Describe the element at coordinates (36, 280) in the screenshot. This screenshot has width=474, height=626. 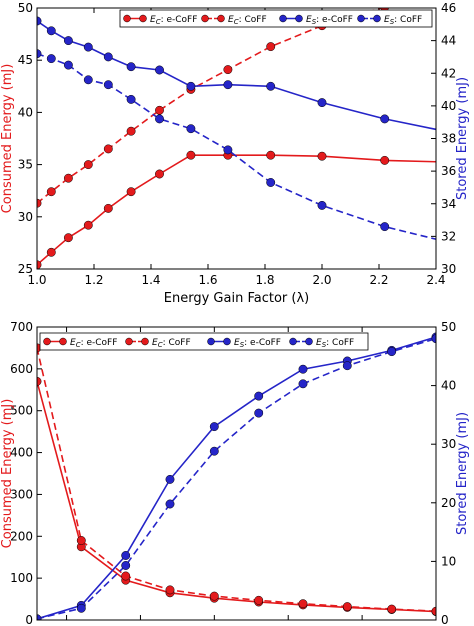
I see `x-tick-label: 1.0` at that location.